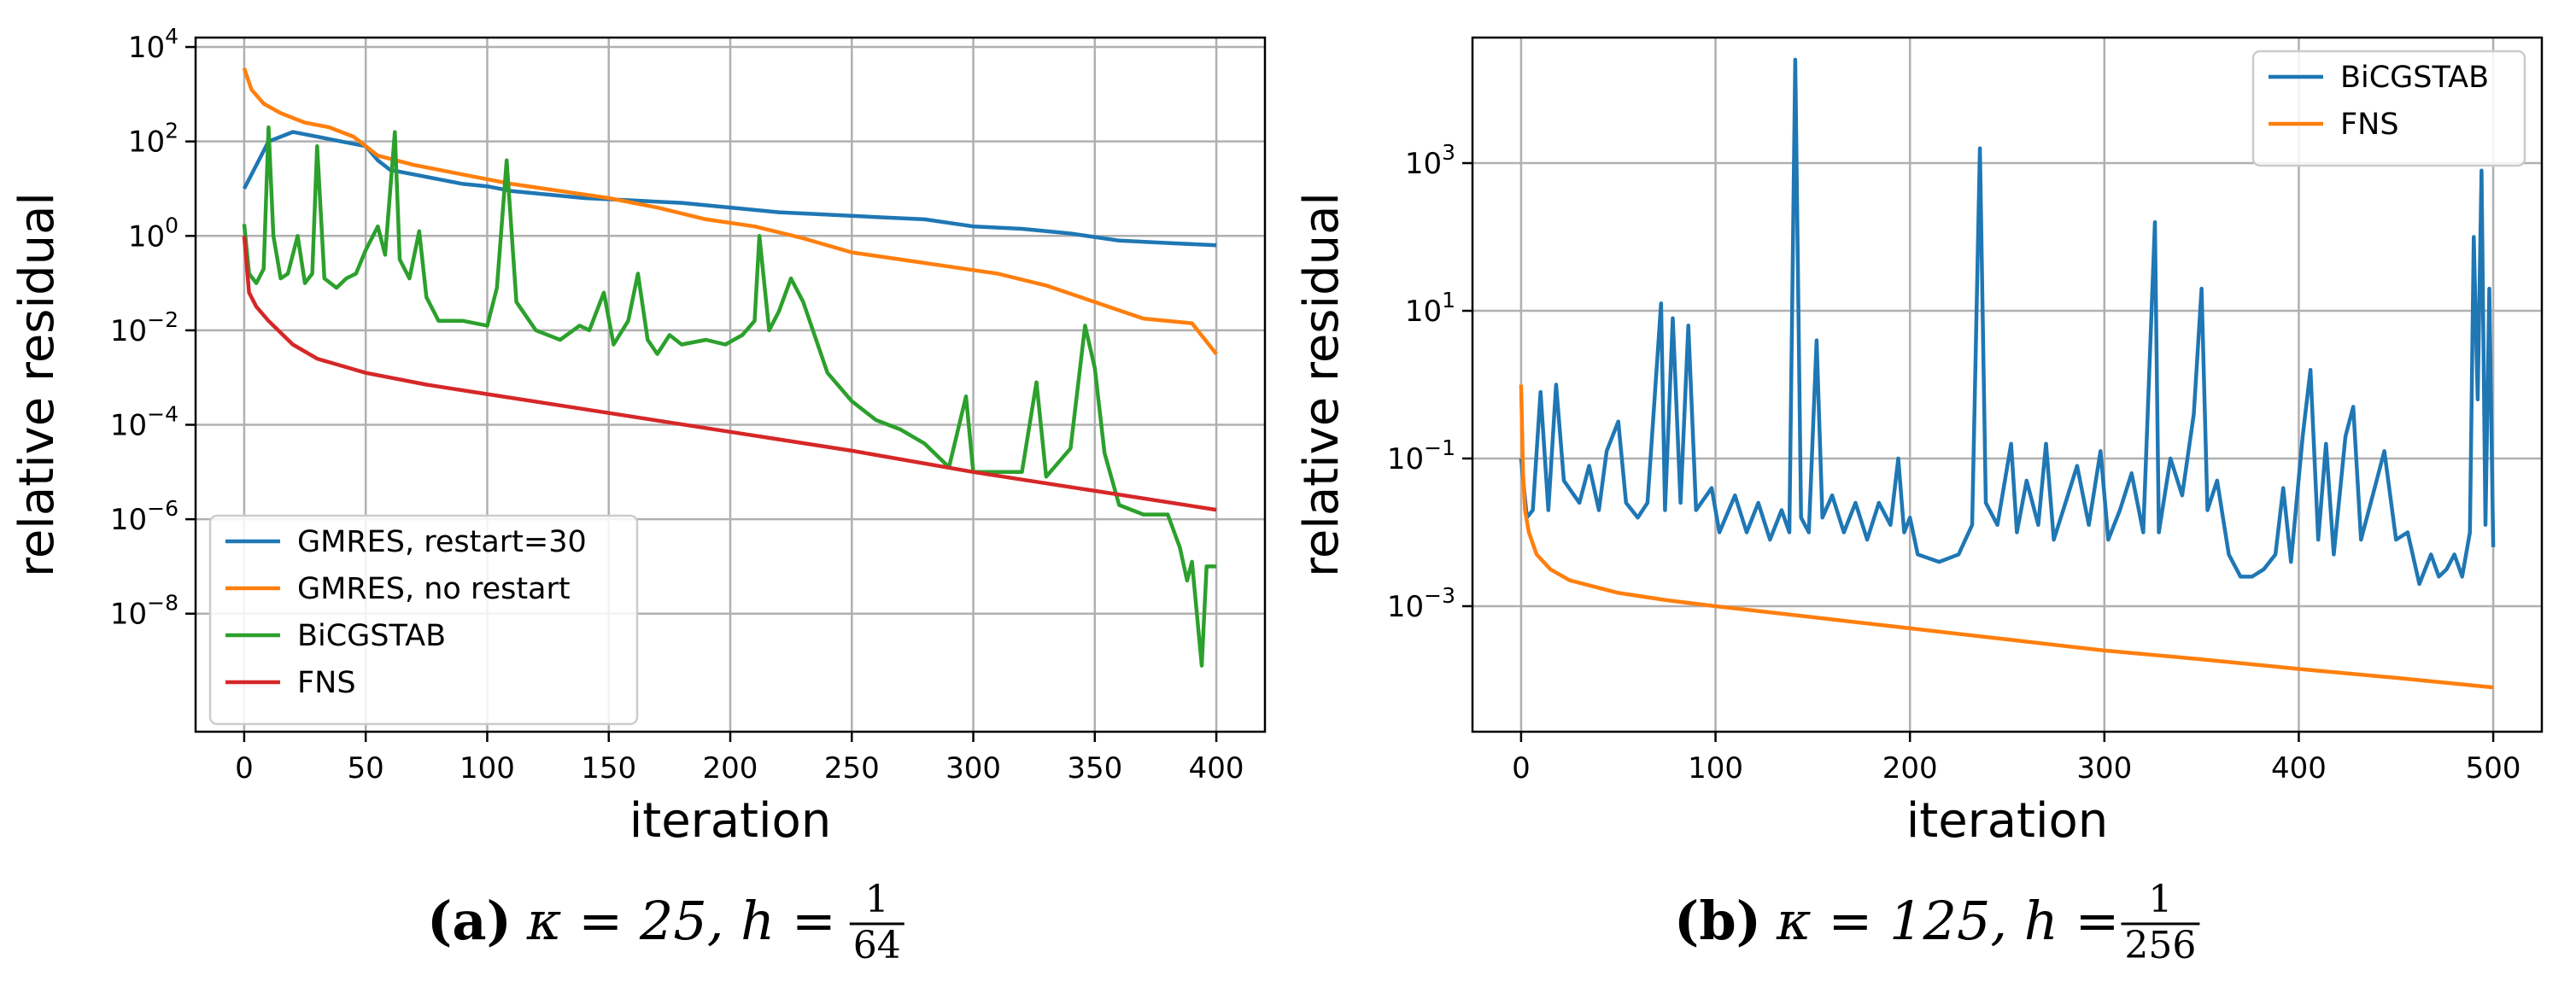 This screenshot has height=987, width=2576. What do you see at coordinates (2016, 759) in the screenshot?
I see `x-ticks: 0 100 200 300 400 500` at bounding box center [2016, 759].